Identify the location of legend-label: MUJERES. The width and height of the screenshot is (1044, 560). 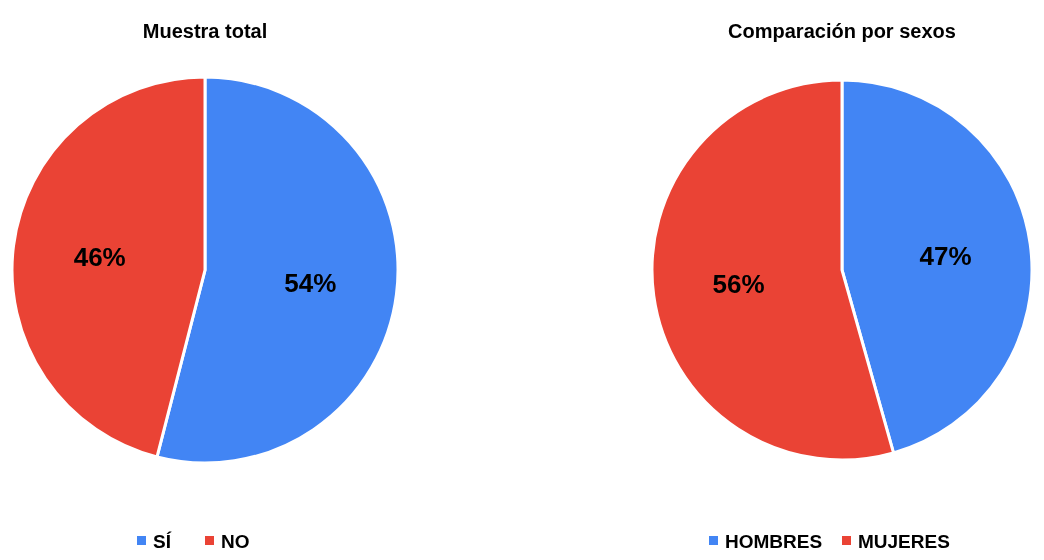
(904, 541).